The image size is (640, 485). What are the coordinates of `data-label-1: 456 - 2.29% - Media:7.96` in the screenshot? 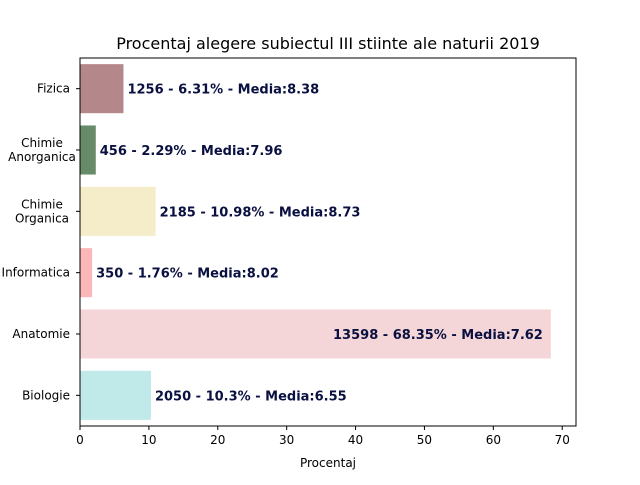 It's located at (191, 151).